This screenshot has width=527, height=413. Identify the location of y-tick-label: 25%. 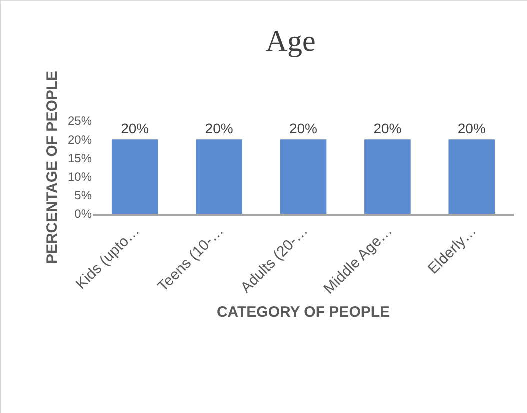
(80, 121).